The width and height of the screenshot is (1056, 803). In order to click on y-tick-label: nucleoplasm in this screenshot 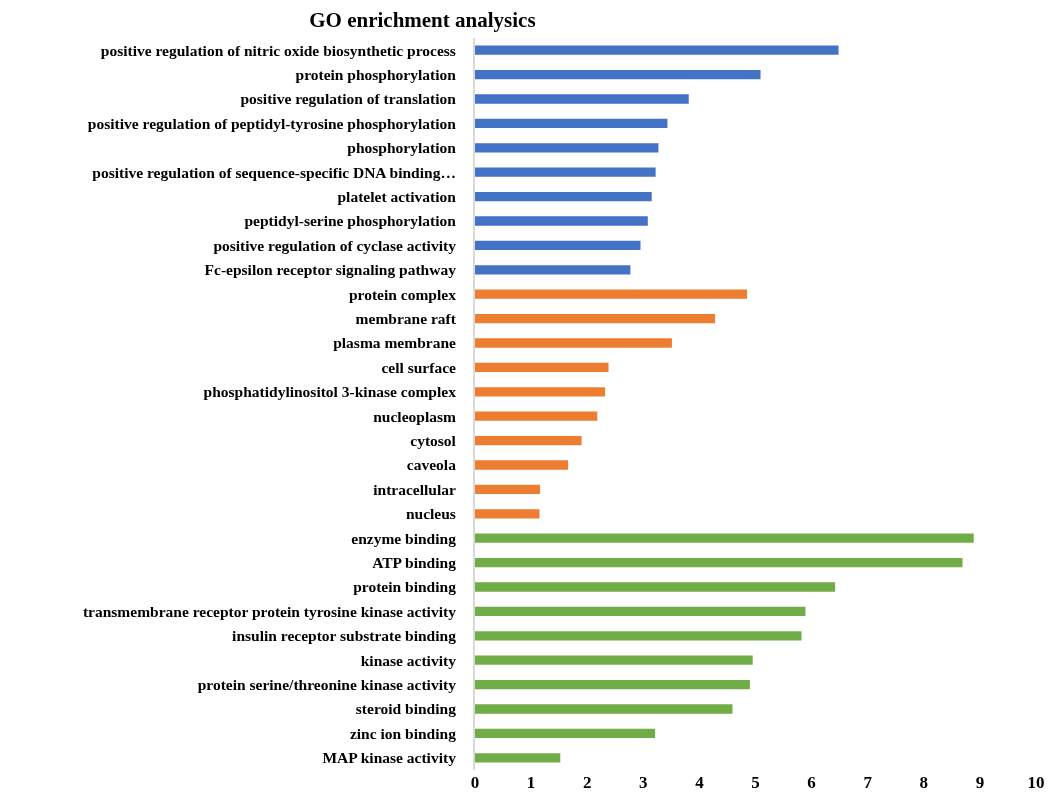, I will do `click(414, 416)`.